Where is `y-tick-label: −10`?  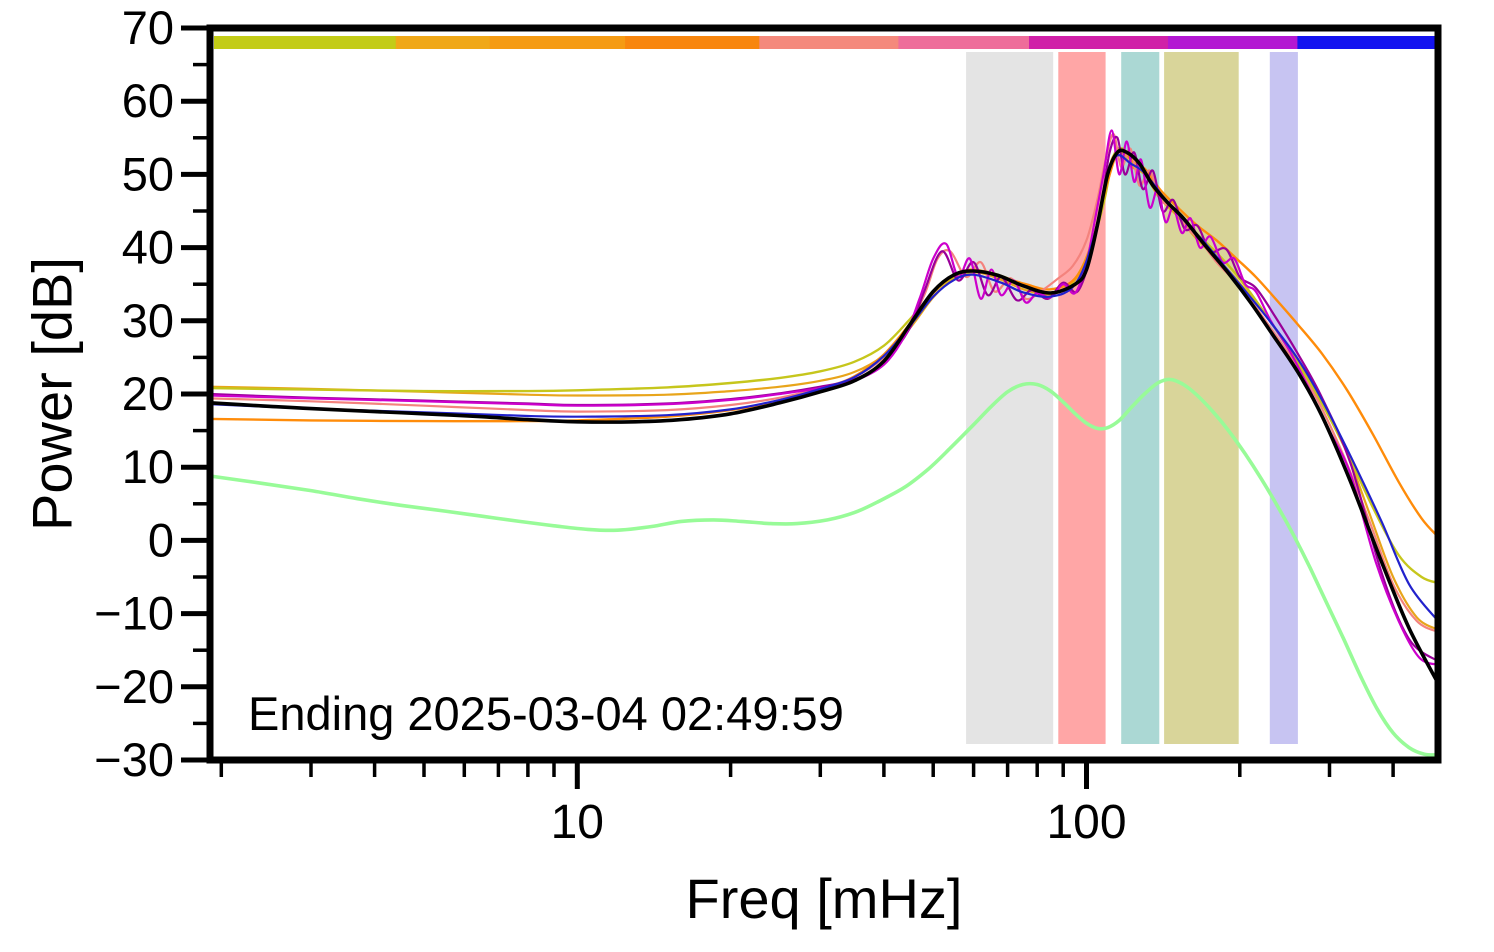
y-tick-label: −10 is located at coordinates (134, 613).